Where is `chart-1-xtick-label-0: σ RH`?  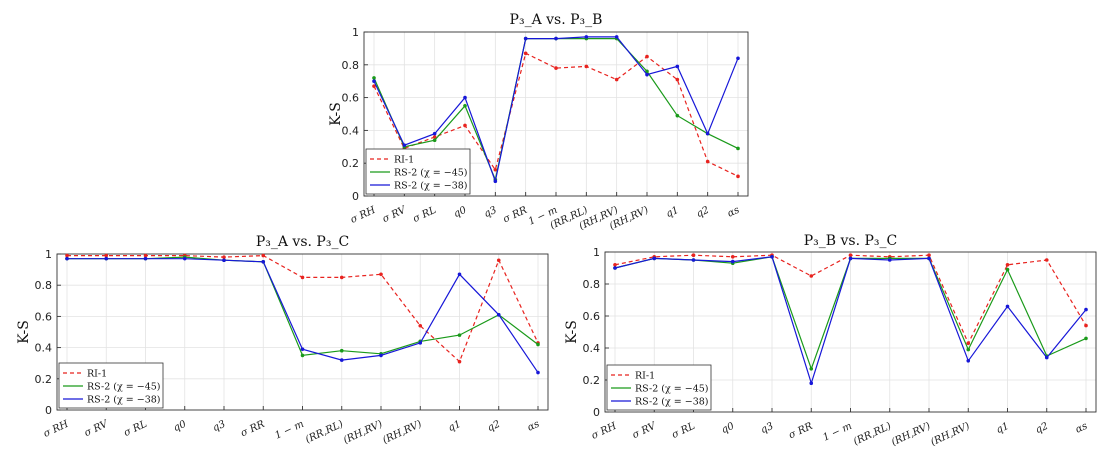 chart-1-xtick-label-0: σ RH is located at coordinates (56, 429).